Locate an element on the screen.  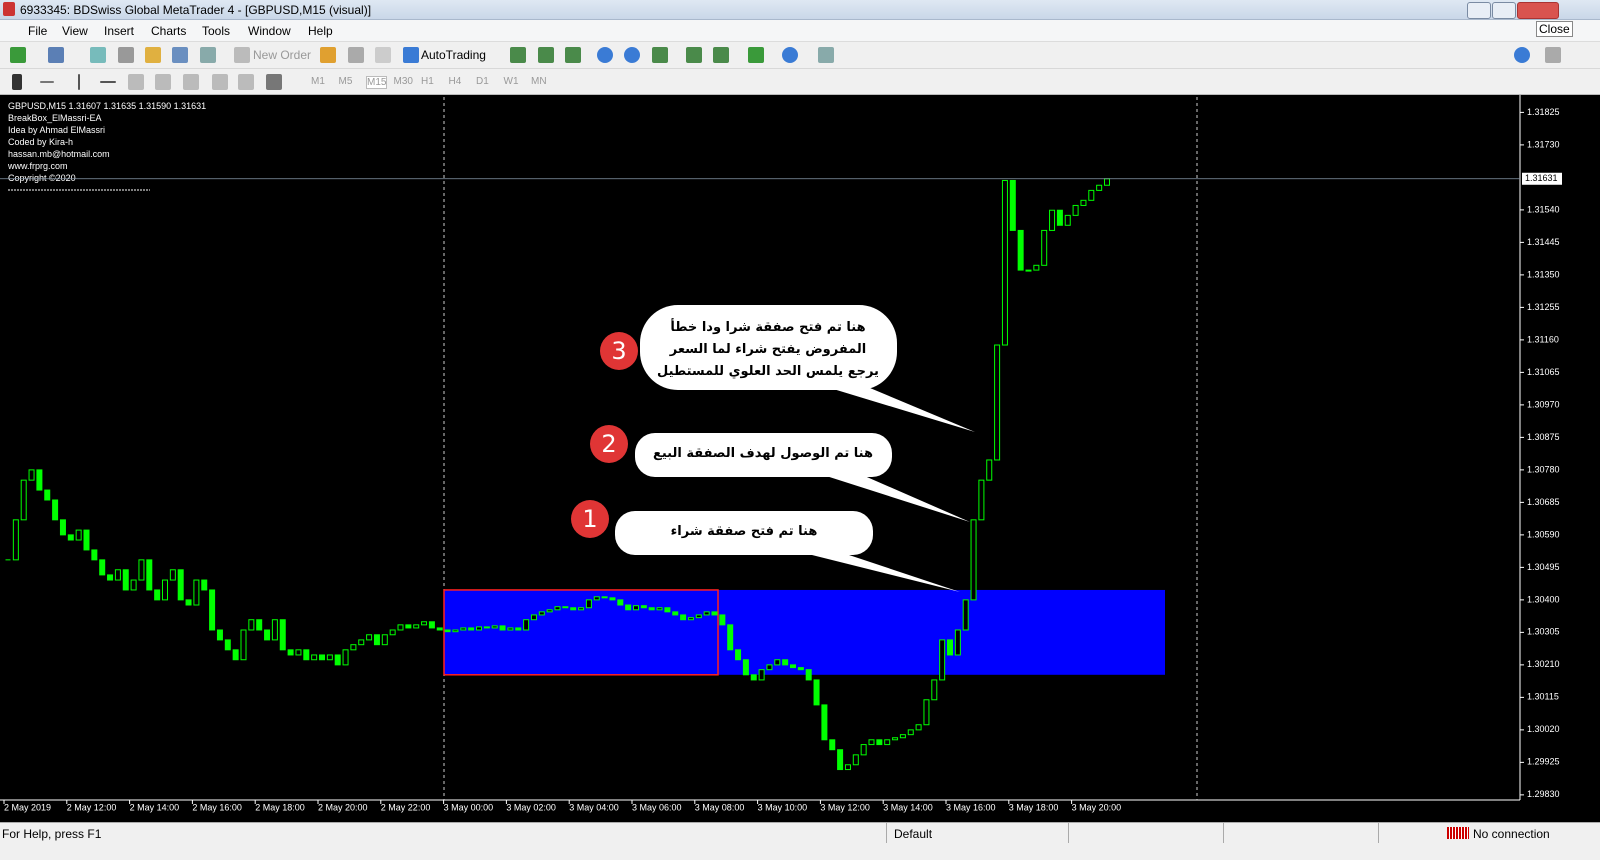
search-icon is located at coordinates (1522, 55).